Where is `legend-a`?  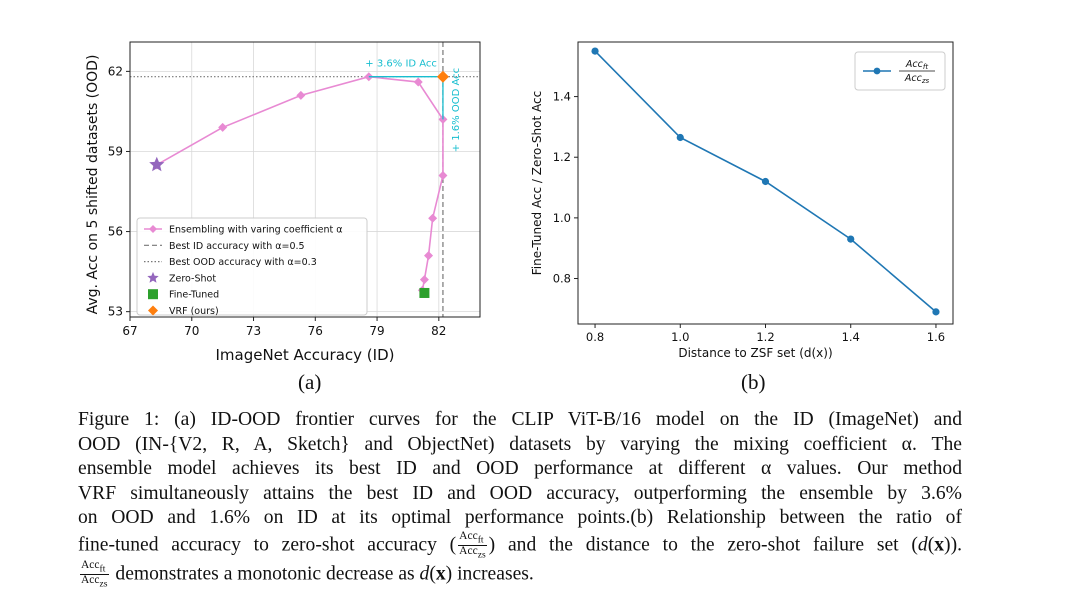
legend-a is located at coordinates (252, 266).